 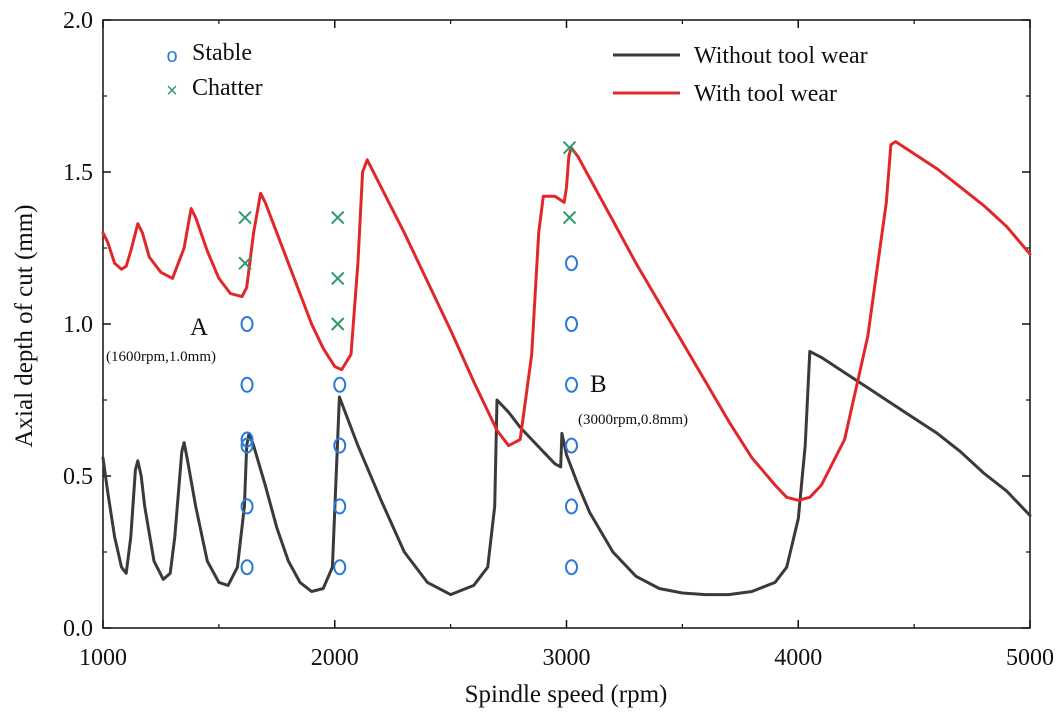 What do you see at coordinates (1030, 658) in the screenshot?
I see `x-tick-label: 5000` at bounding box center [1030, 658].